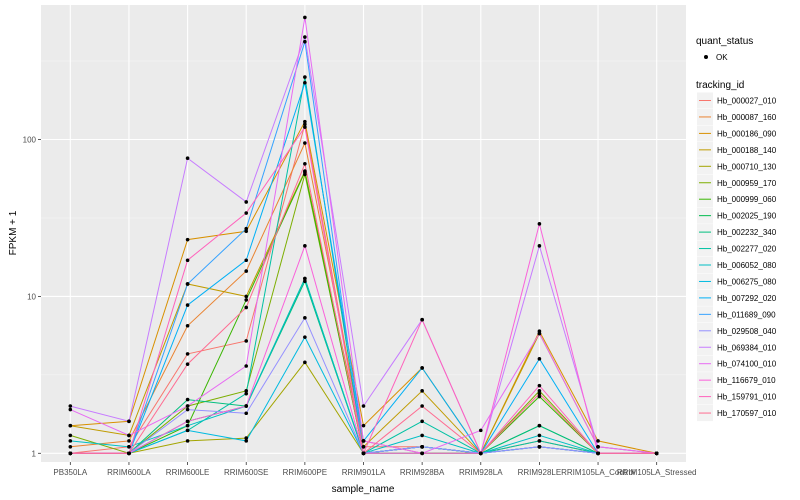  I want to click on legend-label: Hb_002277_020, so click(747, 249).